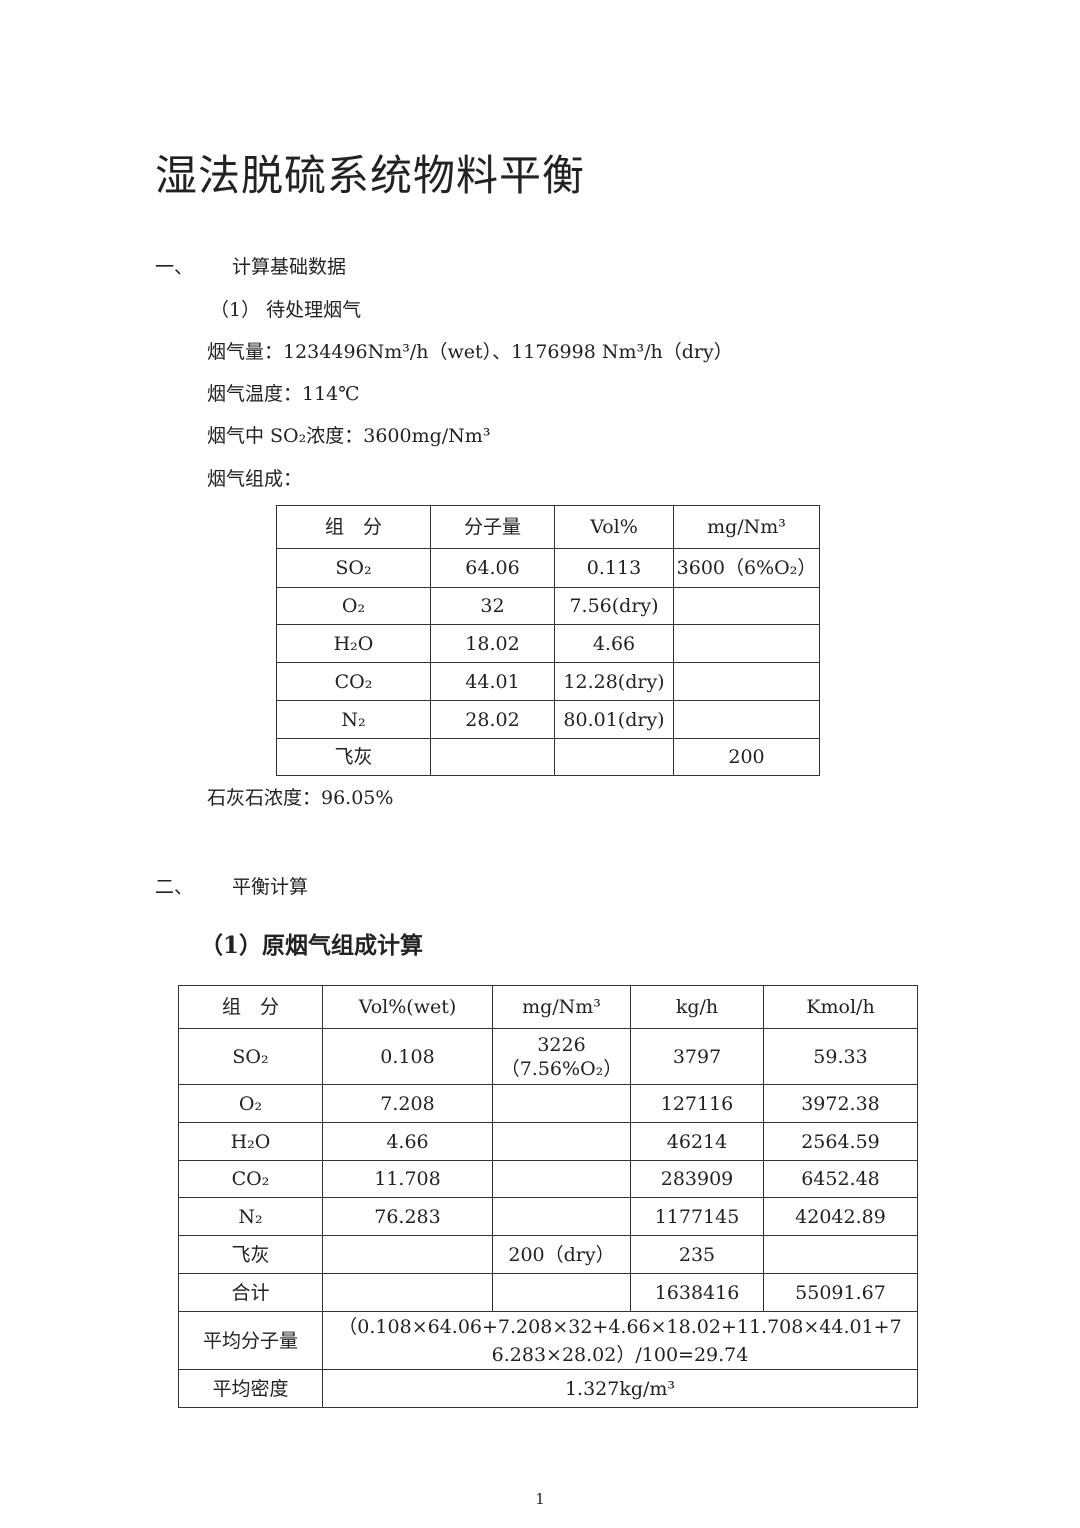  What do you see at coordinates (270, 887) in the screenshot?
I see `section-2-heading: 平衡计算` at bounding box center [270, 887].